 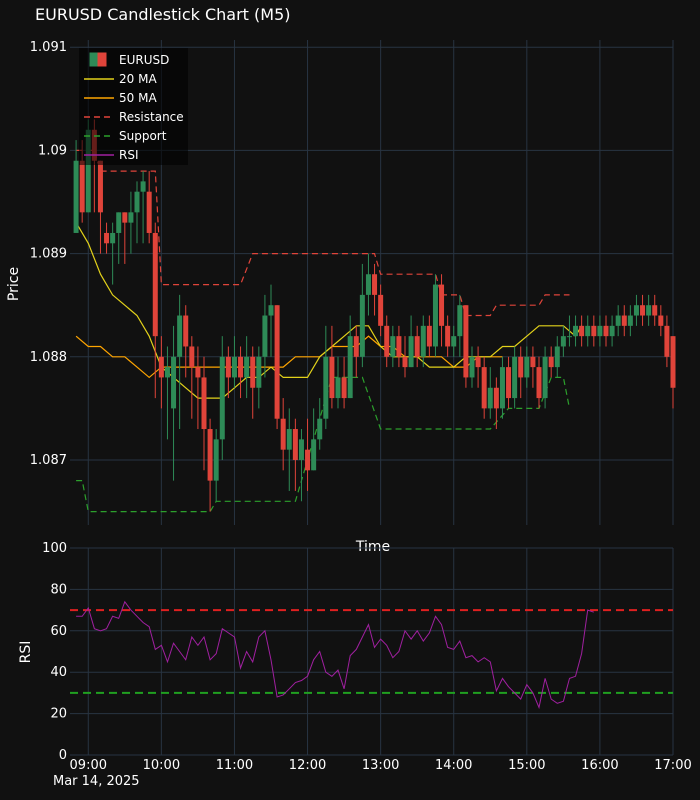 What do you see at coordinates (125, 136) in the screenshot?
I see `legend-item-support: Support` at bounding box center [125, 136].